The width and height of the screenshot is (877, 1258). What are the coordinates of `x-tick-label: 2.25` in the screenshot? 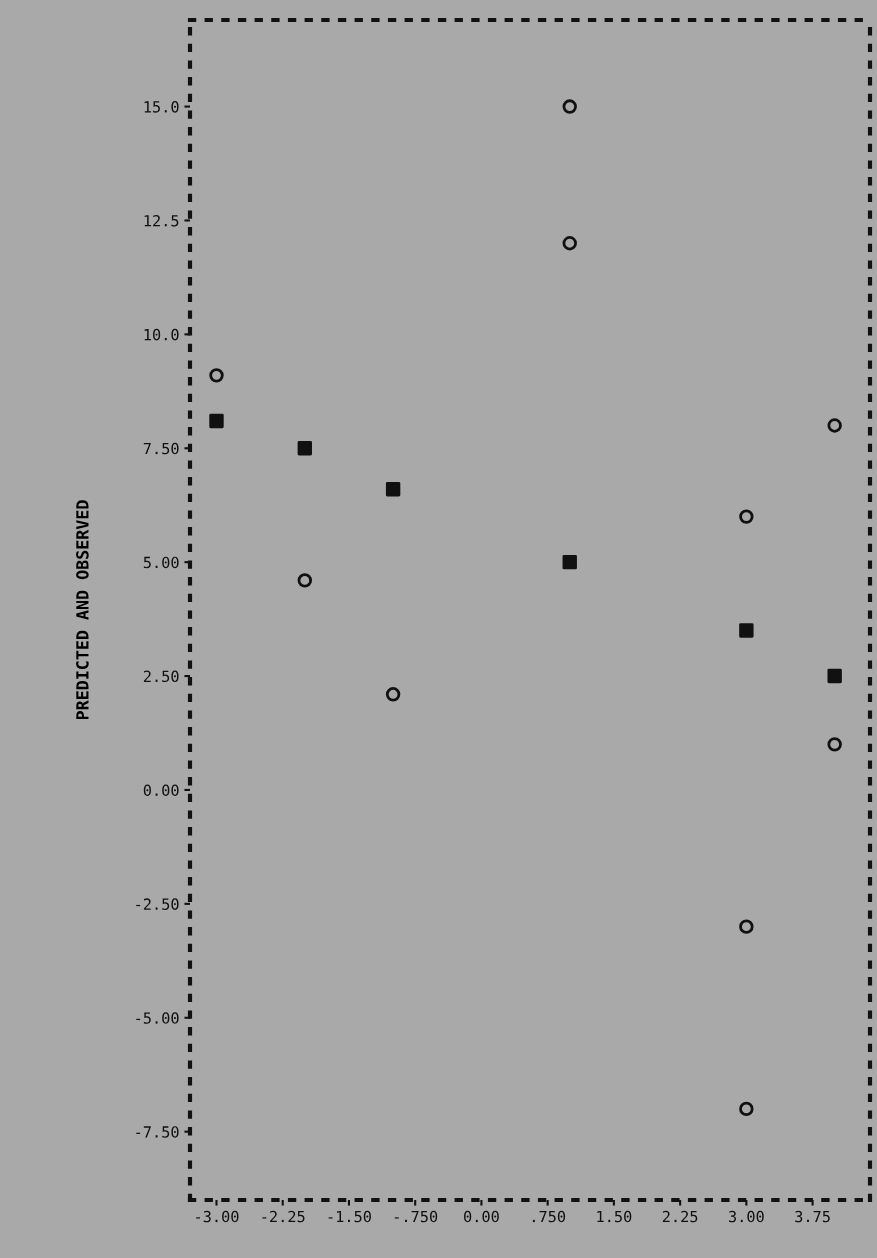 It's located at (680, 1216).